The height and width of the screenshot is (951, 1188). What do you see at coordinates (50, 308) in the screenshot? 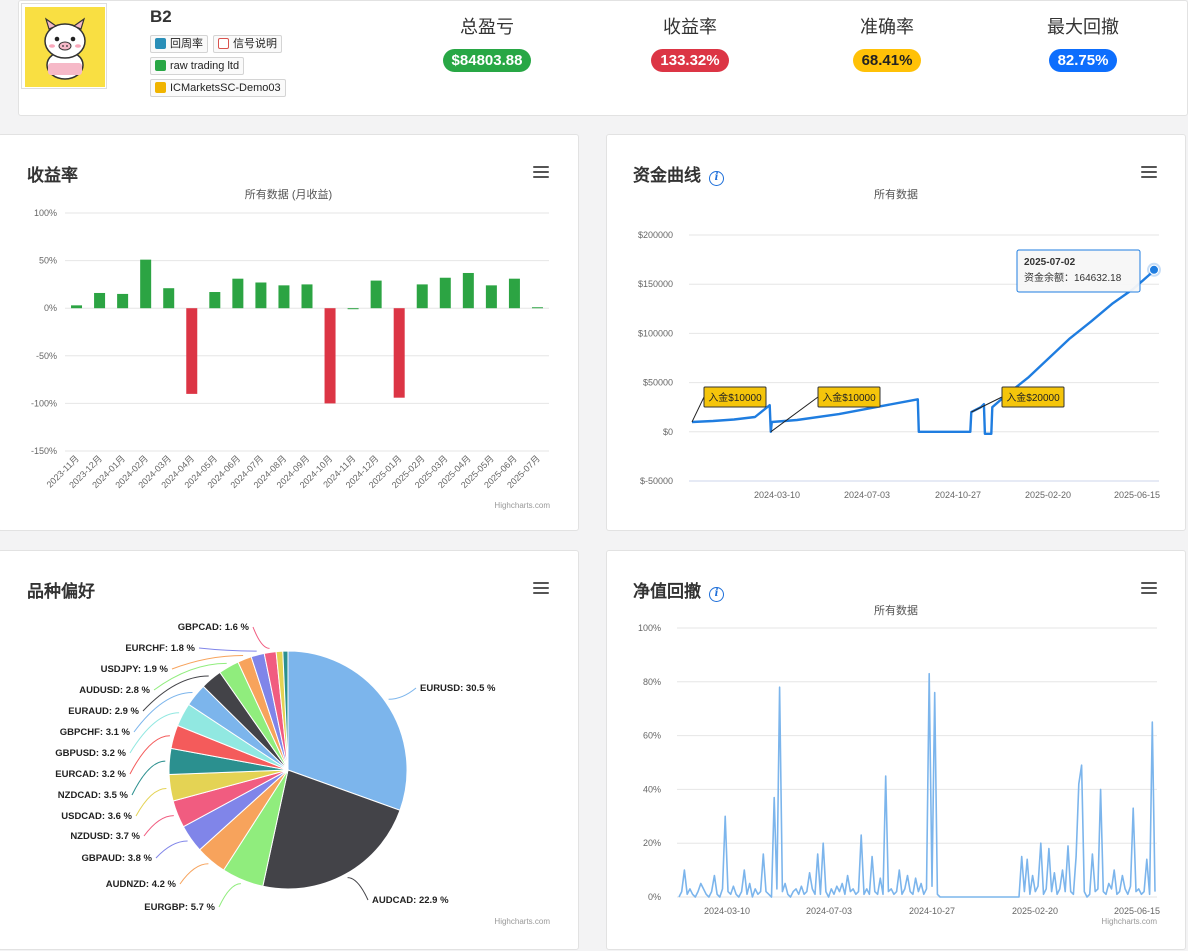
I see `y-tick-label: 0%` at bounding box center [50, 308].